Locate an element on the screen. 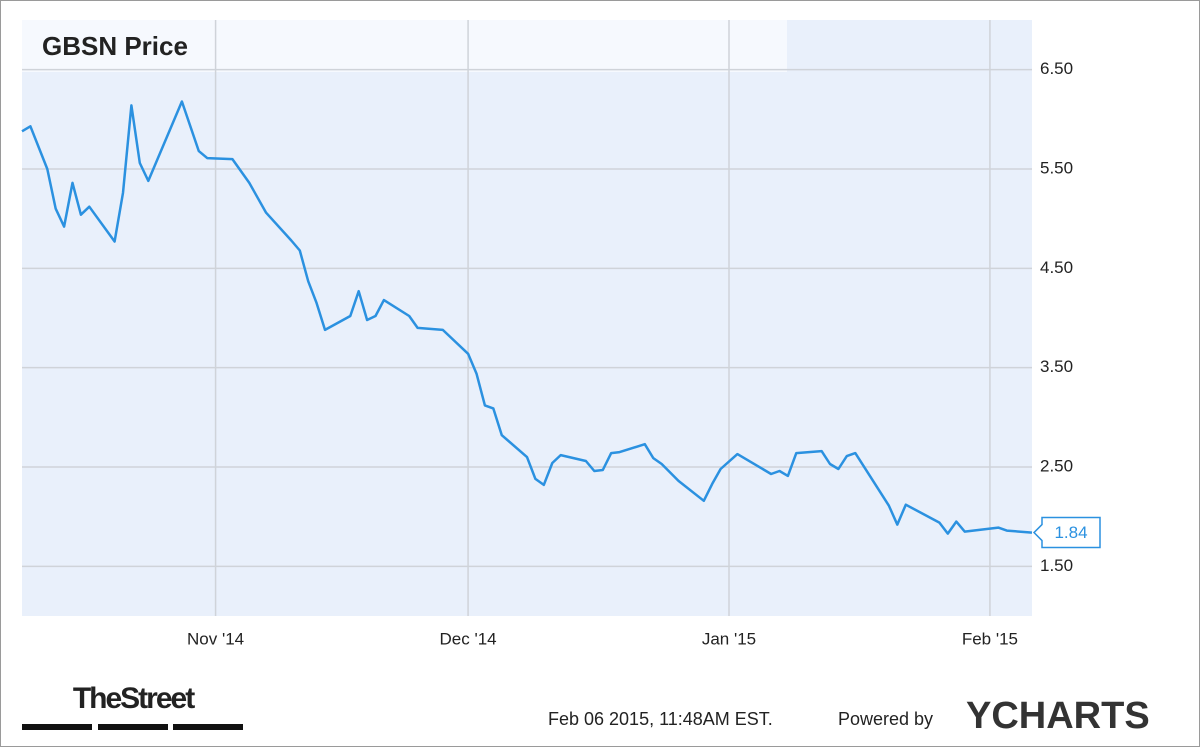 This screenshot has width=1200, height=747. last-value-callout is located at coordinates (1066, 532).